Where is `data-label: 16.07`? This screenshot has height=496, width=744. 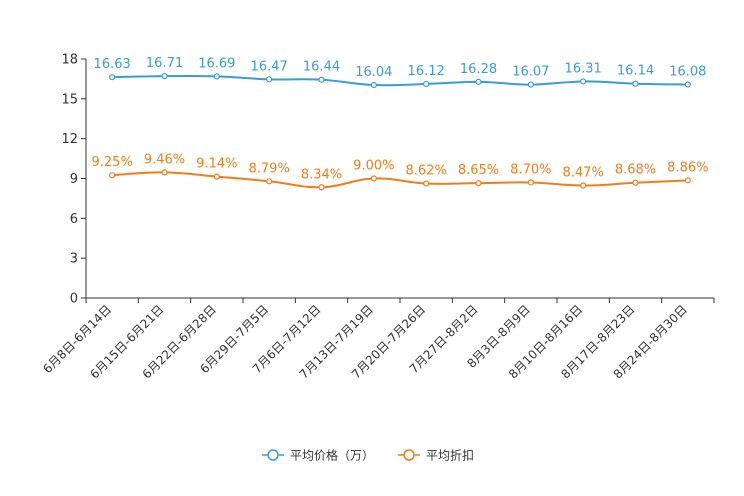
data-label: 16.07 is located at coordinates (530, 72).